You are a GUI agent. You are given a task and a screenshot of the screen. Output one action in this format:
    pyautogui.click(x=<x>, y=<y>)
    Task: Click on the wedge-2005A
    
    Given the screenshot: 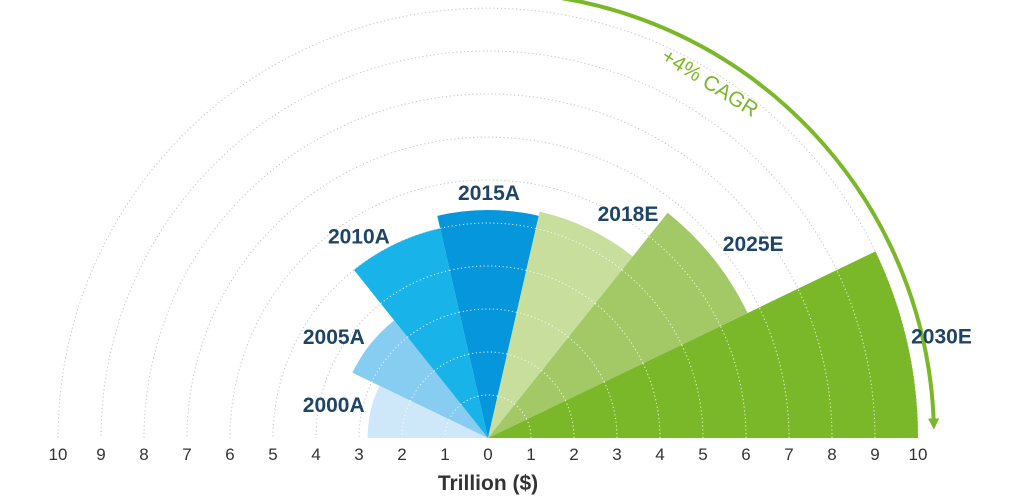 What is the action you would take?
    pyautogui.click(x=420, y=379)
    